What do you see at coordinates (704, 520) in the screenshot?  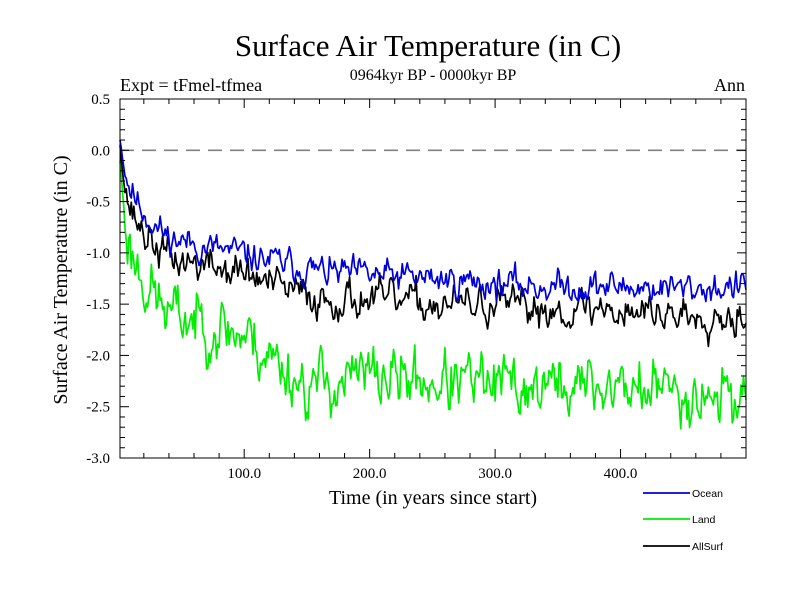 I see `legend-label-land: Land` at bounding box center [704, 520].